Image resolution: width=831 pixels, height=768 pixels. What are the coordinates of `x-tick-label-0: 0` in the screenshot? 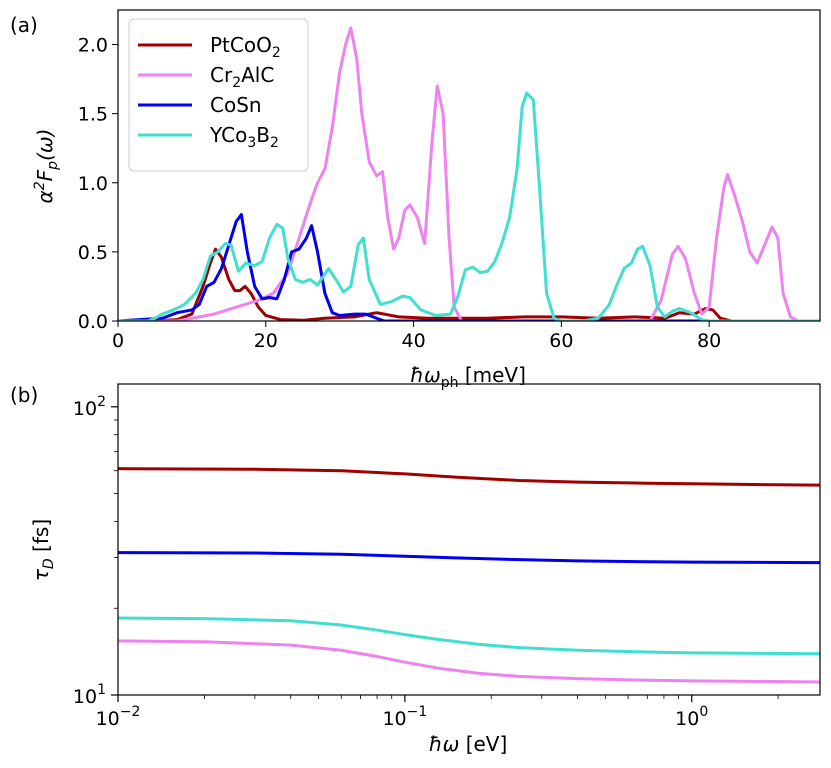 It's located at (118, 341).